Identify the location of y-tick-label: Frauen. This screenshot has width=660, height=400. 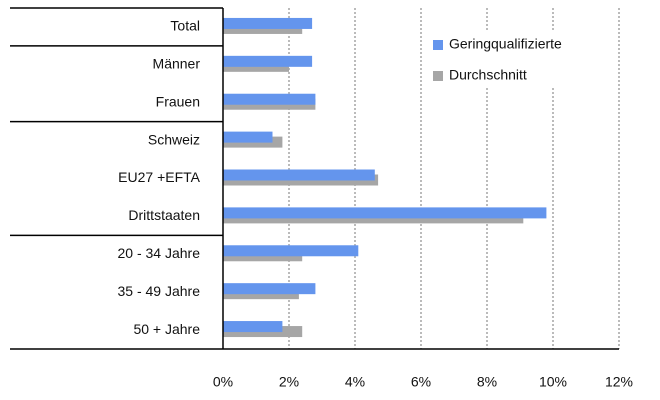
(178, 101).